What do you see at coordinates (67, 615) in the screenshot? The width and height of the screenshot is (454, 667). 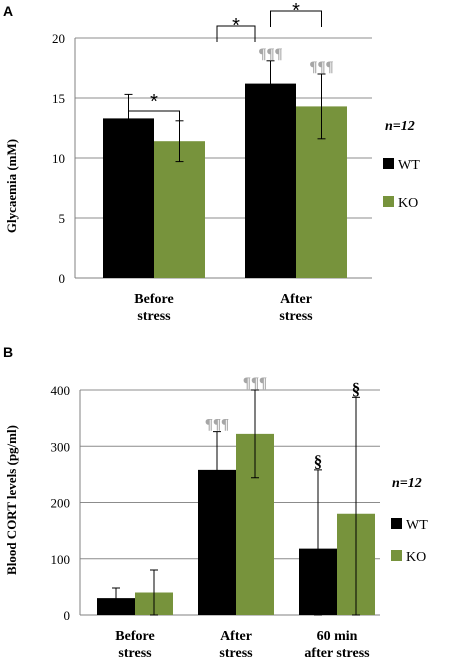 I see `panel-b-y-tick-label: 0` at bounding box center [67, 615].